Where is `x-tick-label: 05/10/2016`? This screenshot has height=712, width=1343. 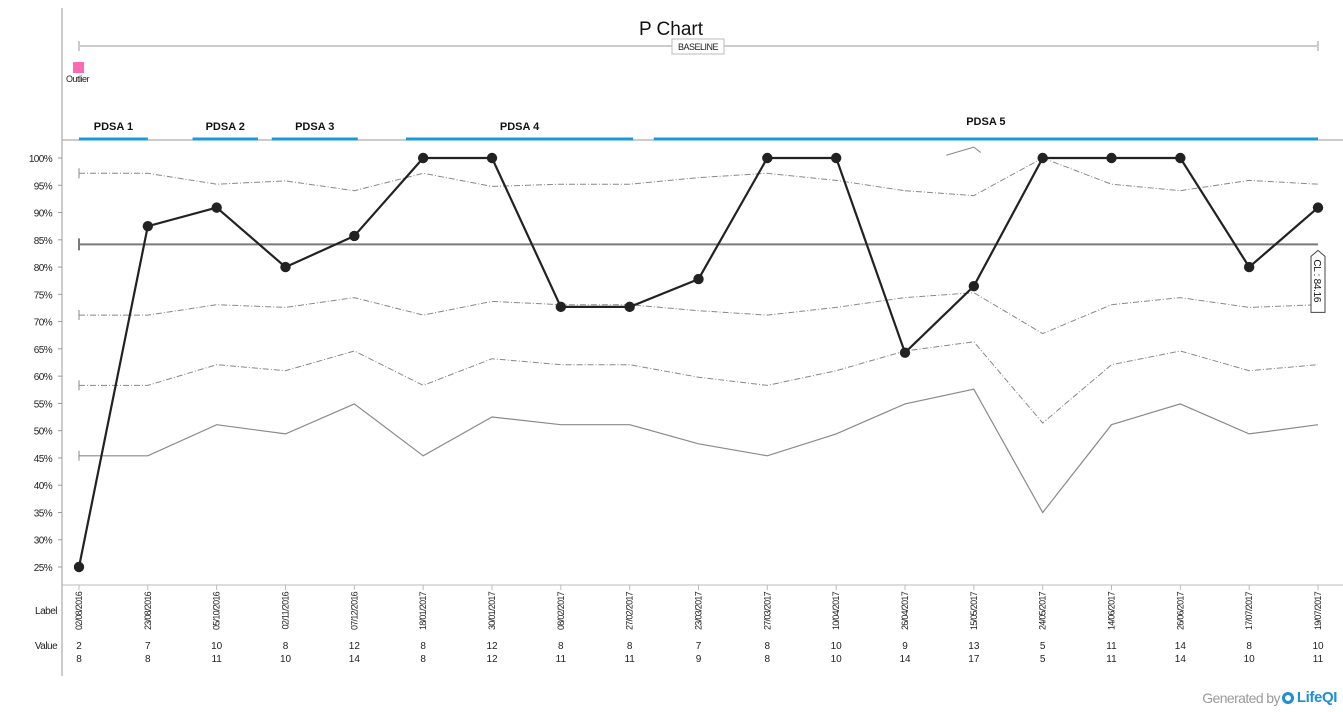 x-tick-label: 05/10/2016 is located at coordinates (217, 610).